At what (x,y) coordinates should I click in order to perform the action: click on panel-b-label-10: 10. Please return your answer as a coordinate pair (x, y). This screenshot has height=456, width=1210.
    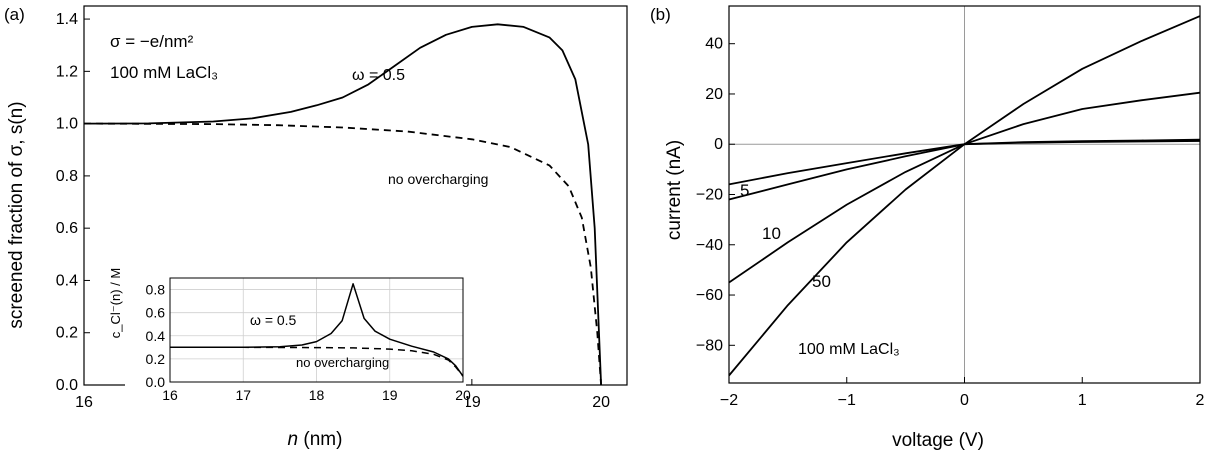
    Looking at the image, I should click on (771, 233).